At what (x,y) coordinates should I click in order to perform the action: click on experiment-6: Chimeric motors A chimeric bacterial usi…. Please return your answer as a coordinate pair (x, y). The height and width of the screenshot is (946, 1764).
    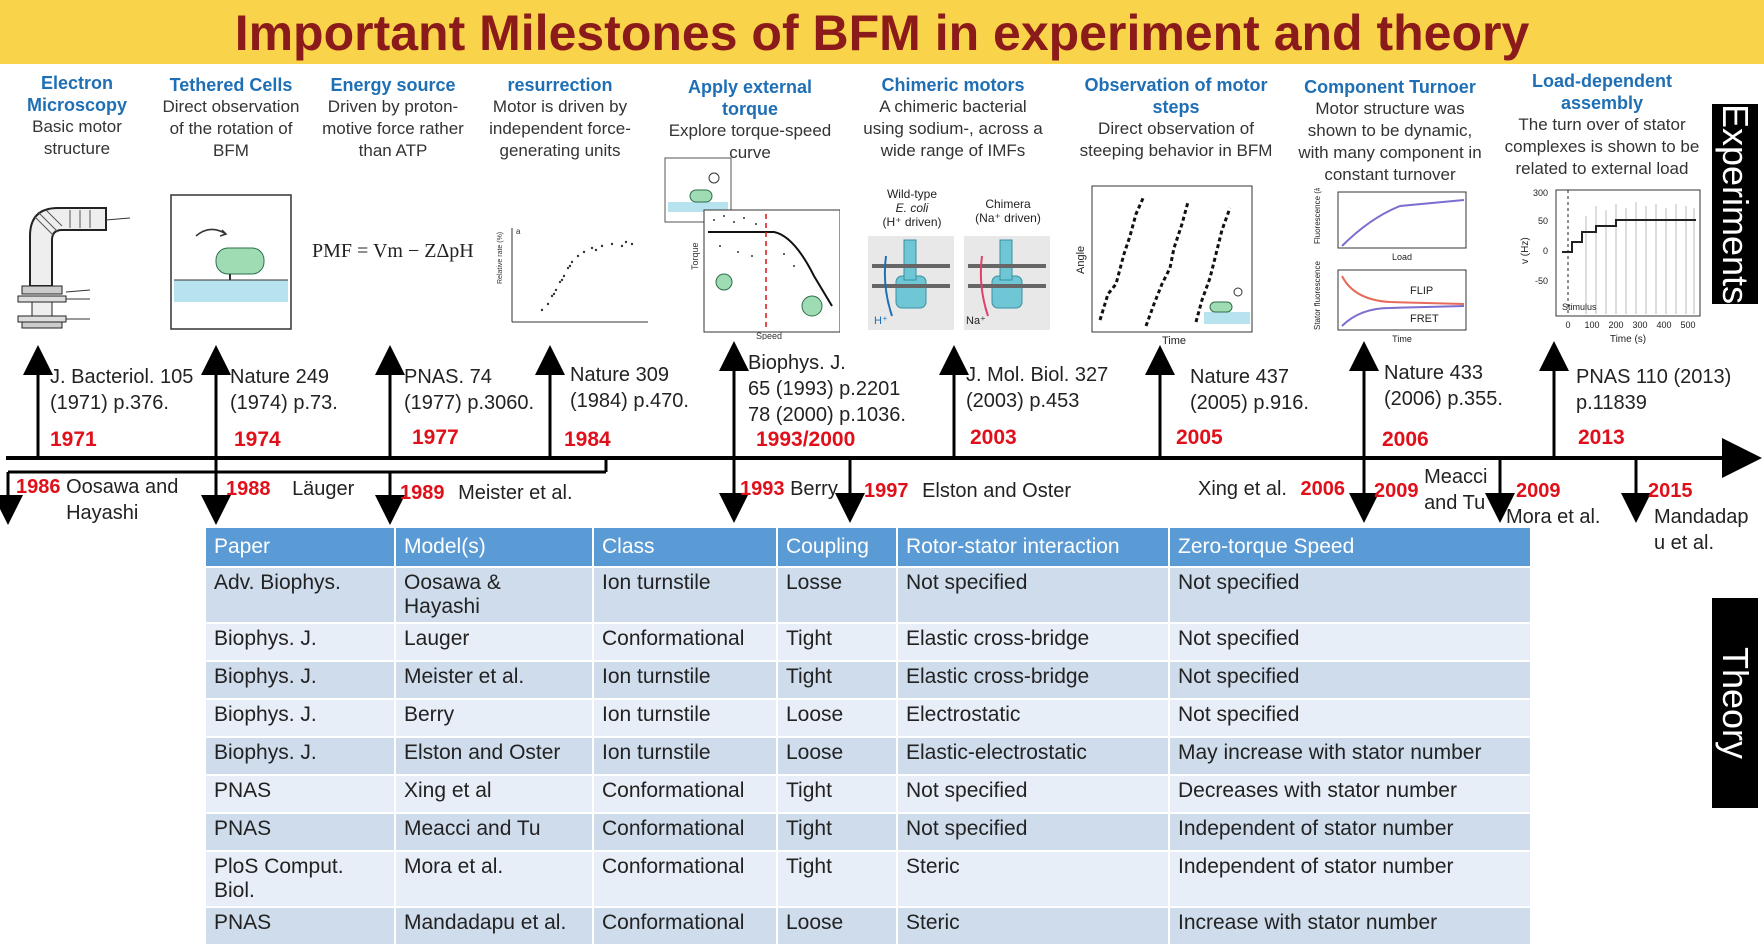
    Looking at the image, I should click on (953, 118).